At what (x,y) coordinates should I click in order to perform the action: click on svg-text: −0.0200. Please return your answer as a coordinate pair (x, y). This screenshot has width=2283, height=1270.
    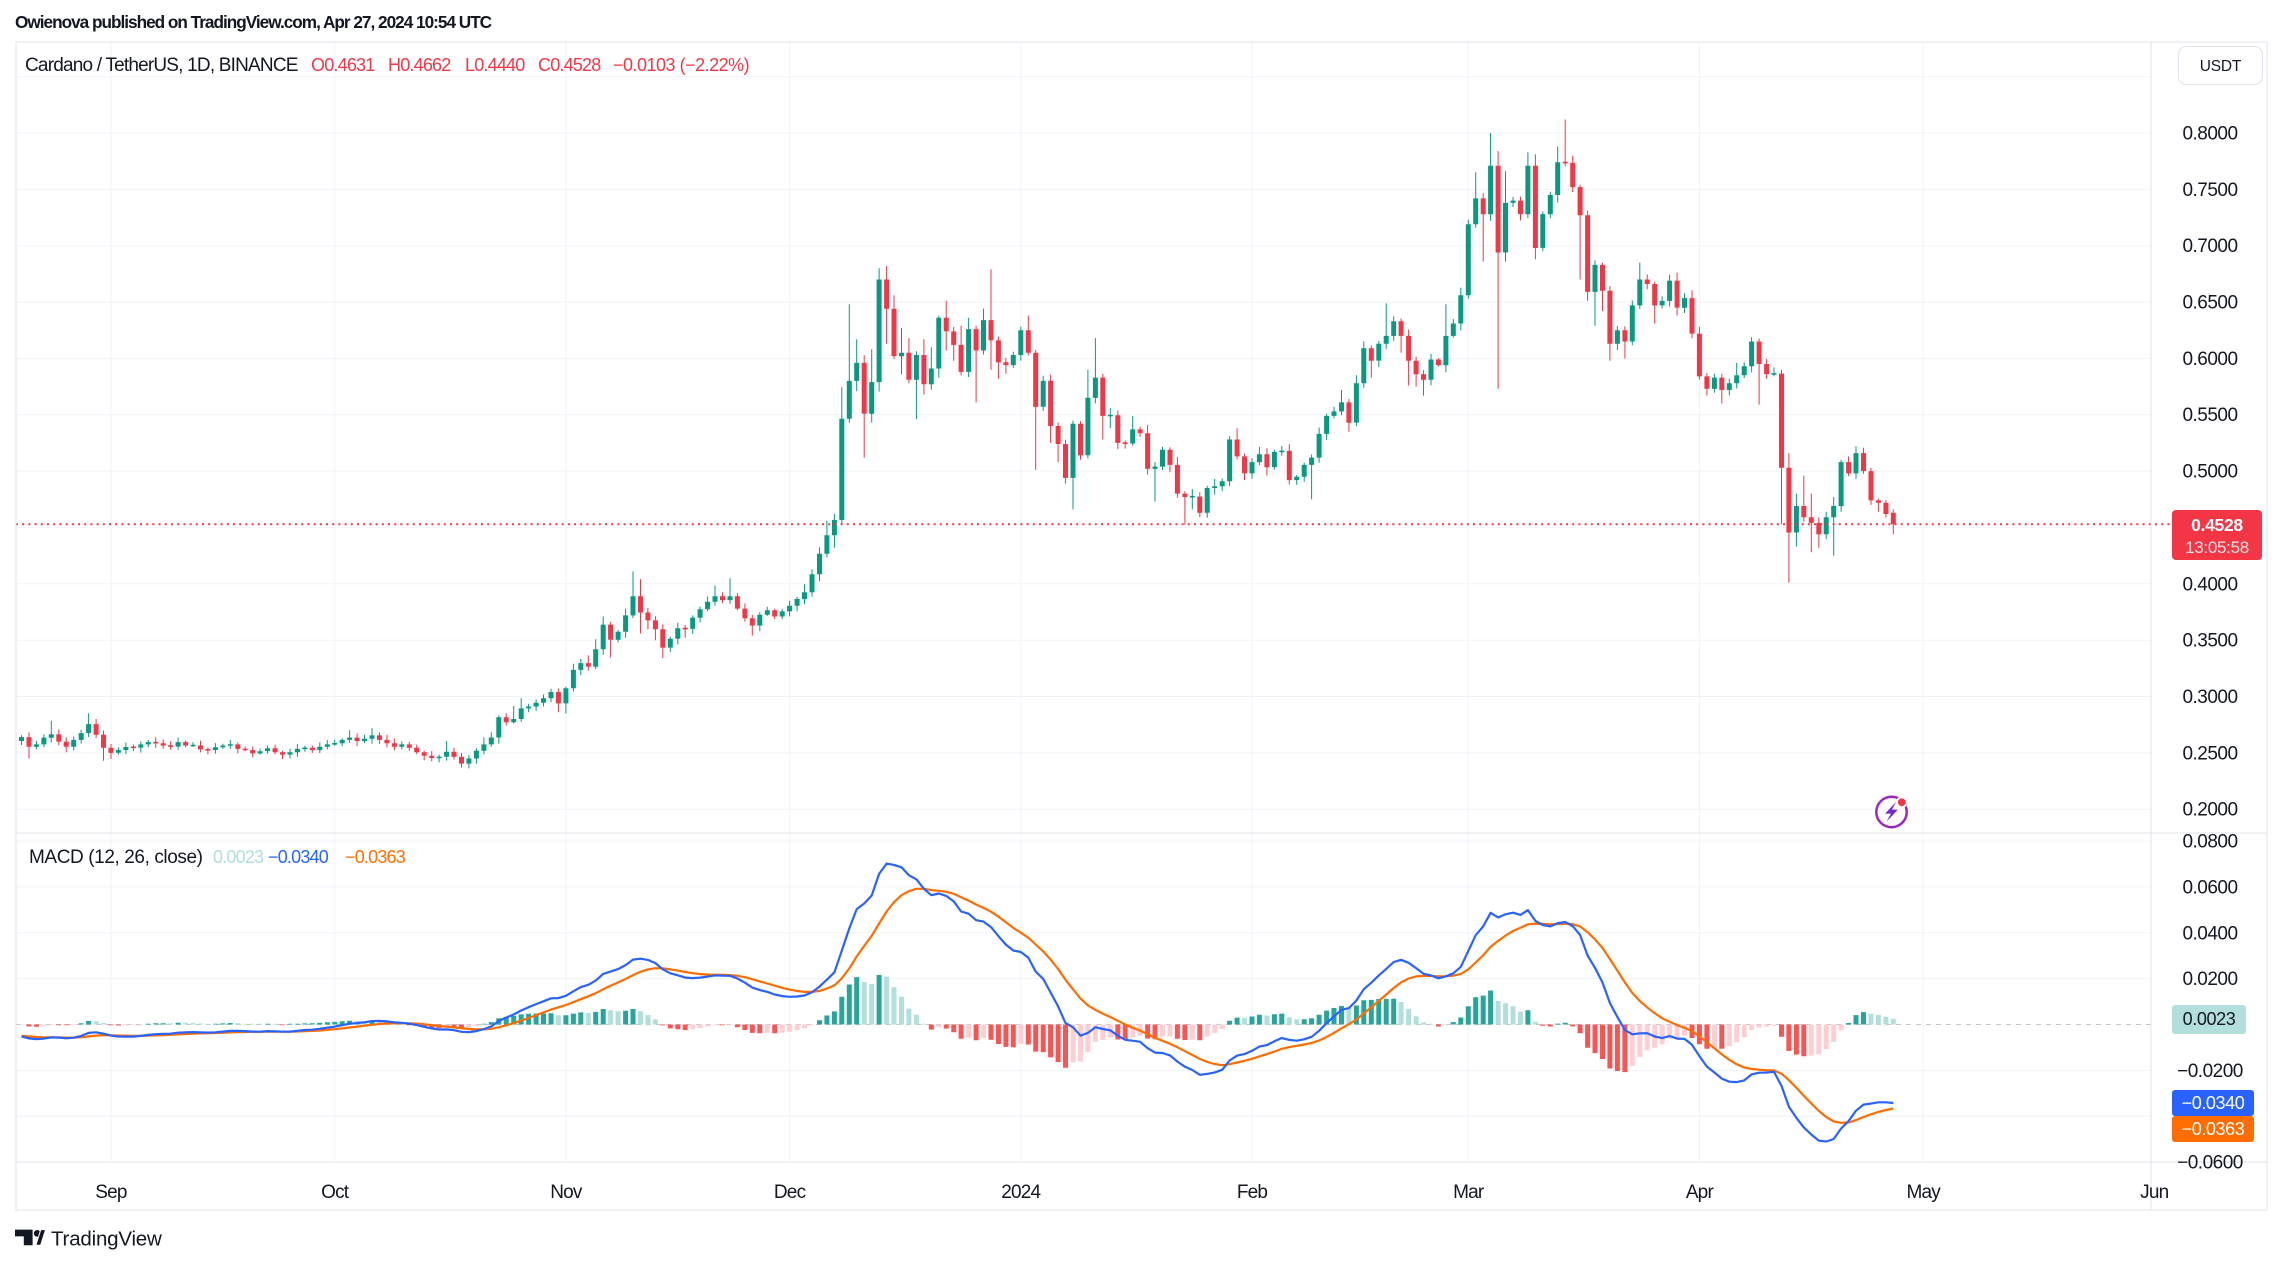
    Looking at the image, I should click on (2210, 1071).